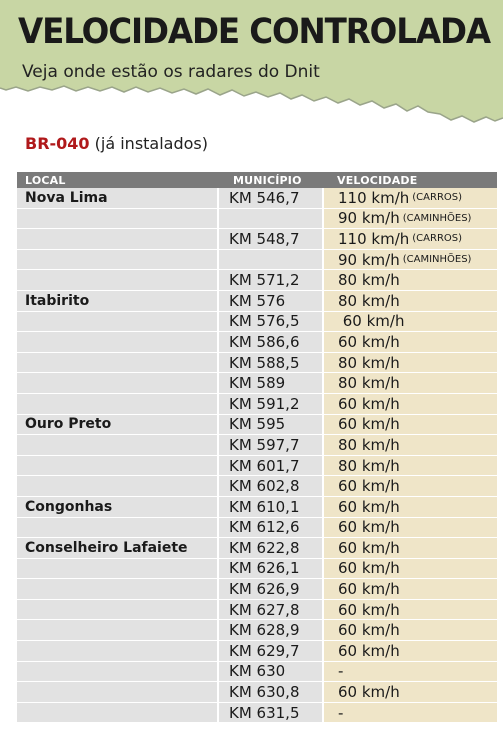 The height and width of the screenshot is (737, 503). I want to click on table-row: KM 626,9 60 km/h, so click(257, 589).